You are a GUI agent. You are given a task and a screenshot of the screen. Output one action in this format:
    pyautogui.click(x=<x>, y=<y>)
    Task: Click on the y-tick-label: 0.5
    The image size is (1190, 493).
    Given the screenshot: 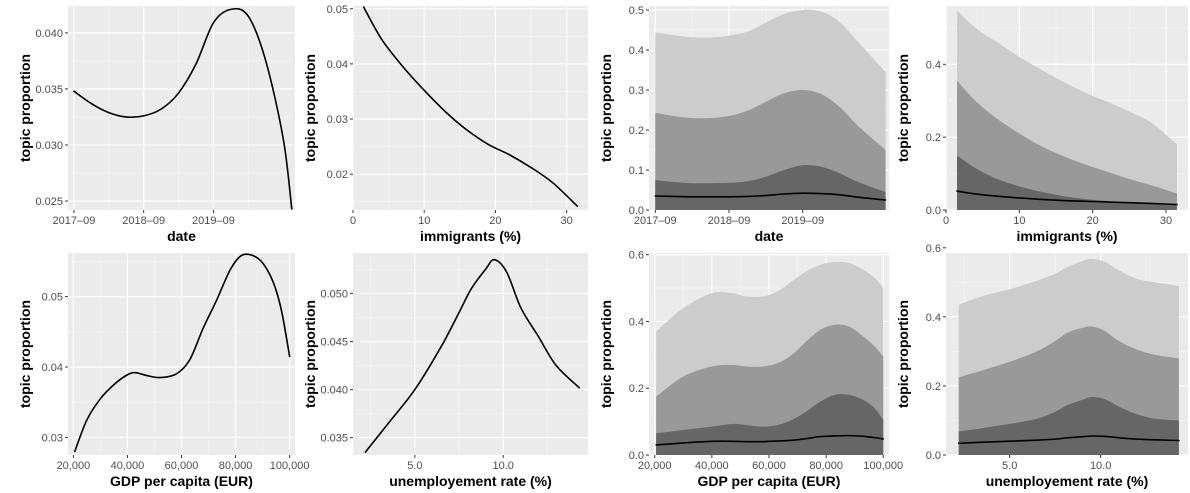 What is the action you would take?
    pyautogui.click(x=636, y=11)
    